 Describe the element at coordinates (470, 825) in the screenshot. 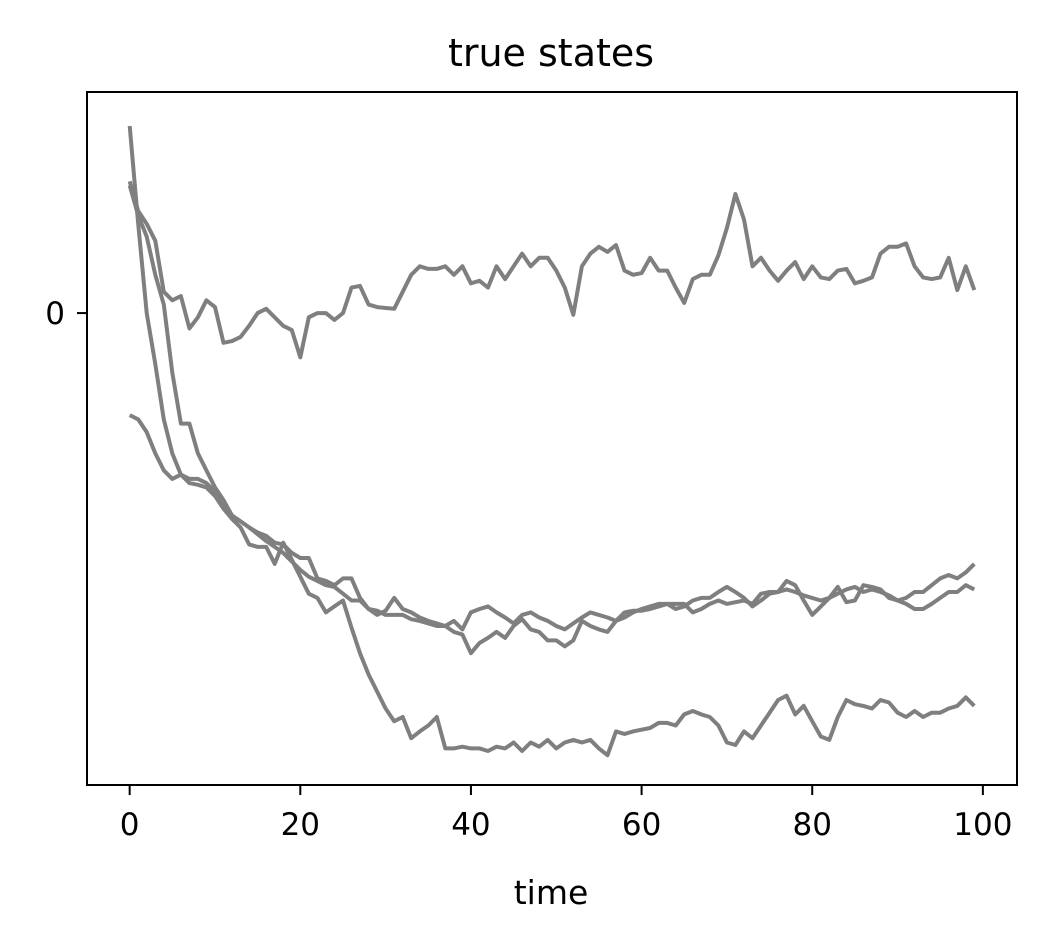

I see `x-tick-label: 40` at that location.